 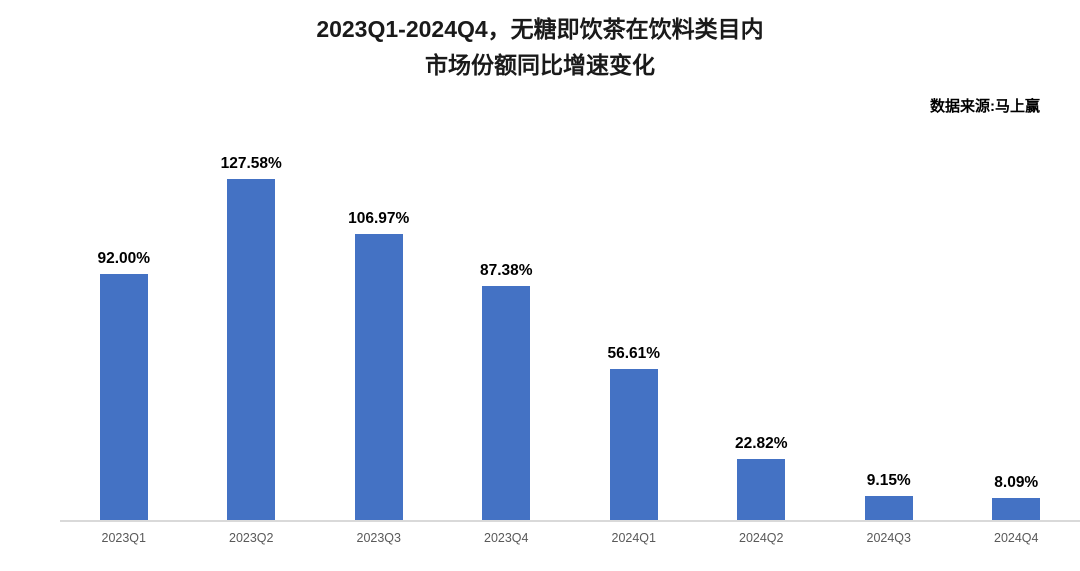 I want to click on x-axis-tick-label: 2023Q1, so click(x=123, y=538).